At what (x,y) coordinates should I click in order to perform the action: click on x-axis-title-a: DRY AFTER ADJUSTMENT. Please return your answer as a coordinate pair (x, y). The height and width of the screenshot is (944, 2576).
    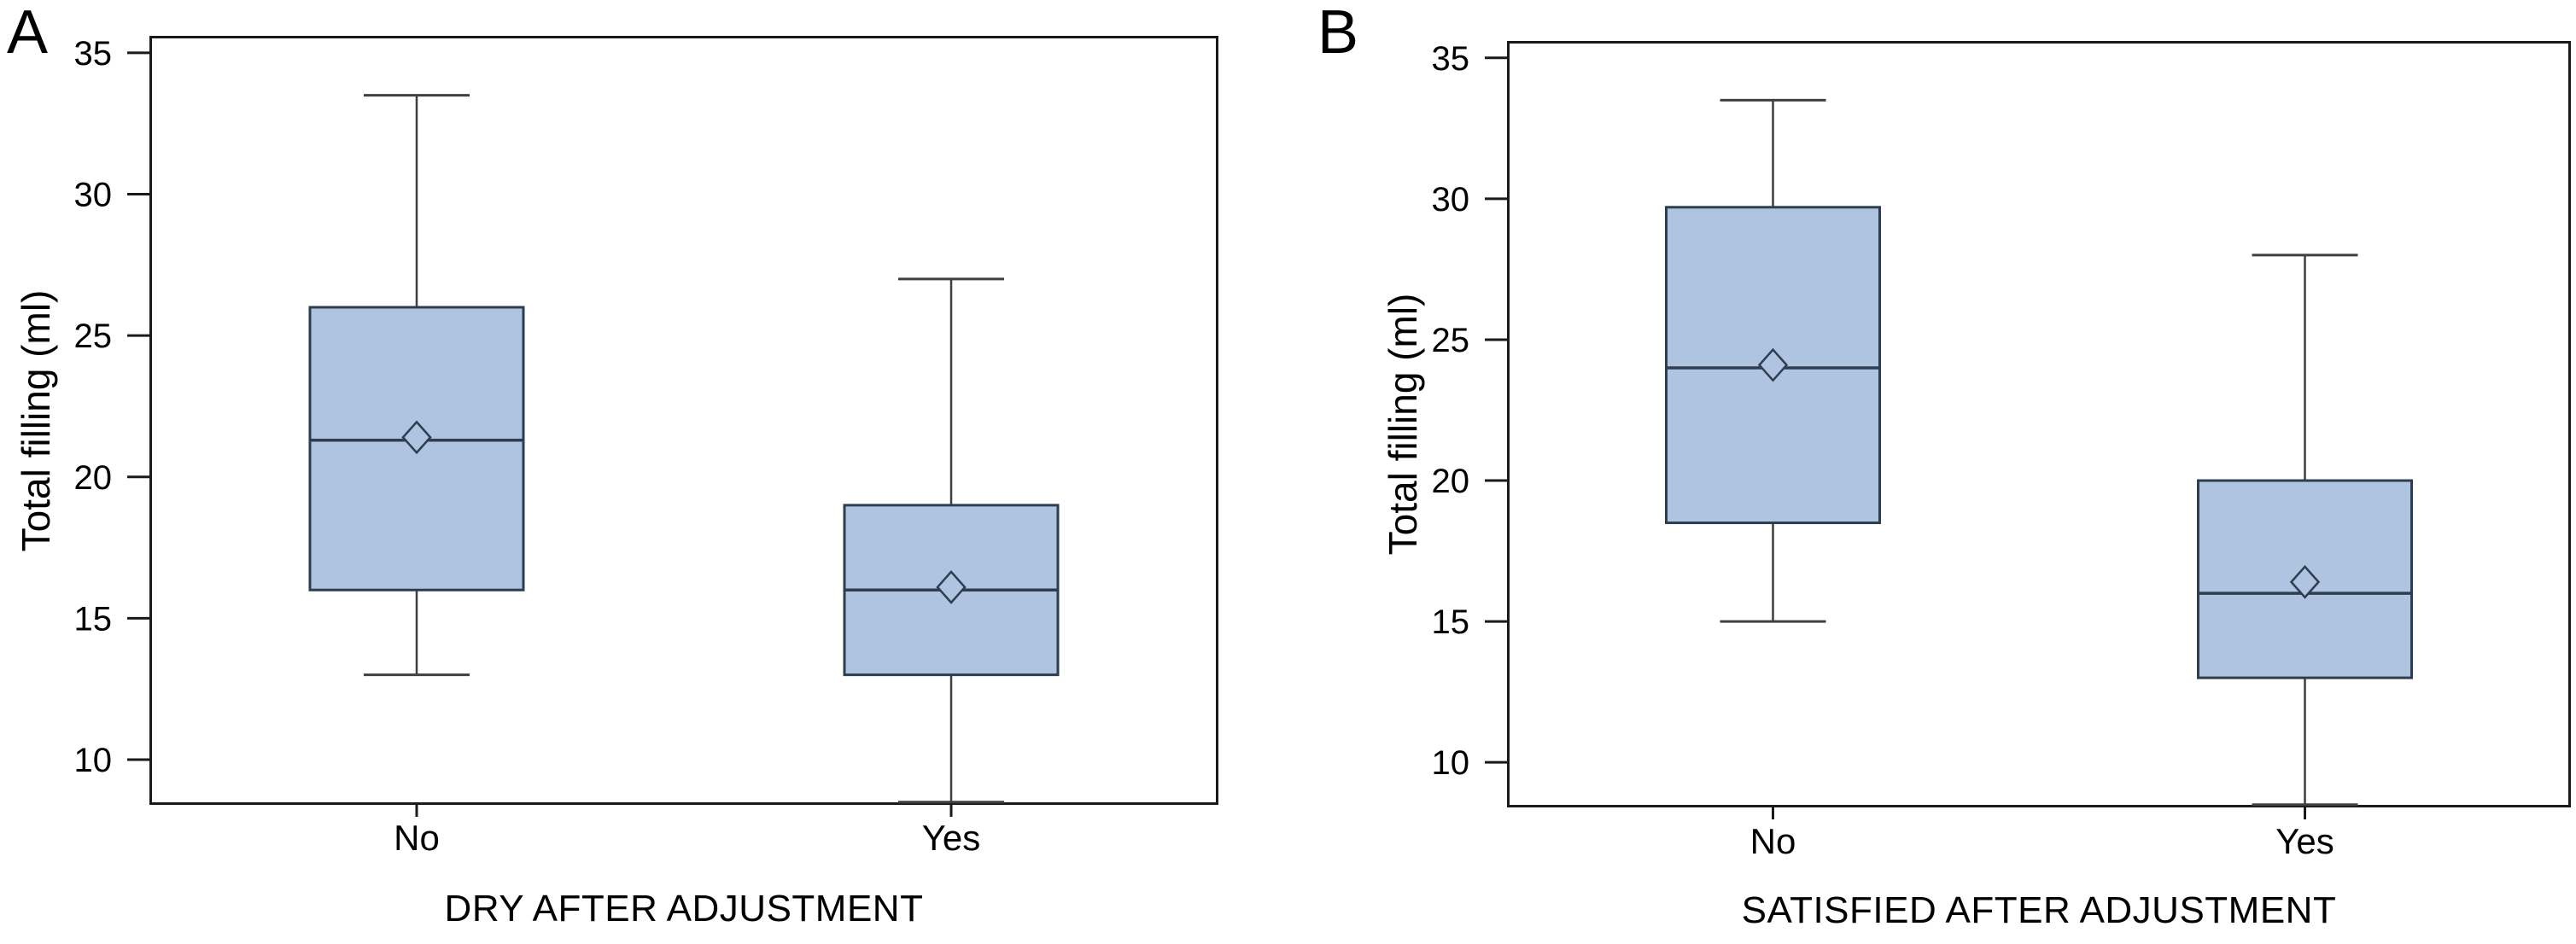
    Looking at the image, I should click on (684, 908).